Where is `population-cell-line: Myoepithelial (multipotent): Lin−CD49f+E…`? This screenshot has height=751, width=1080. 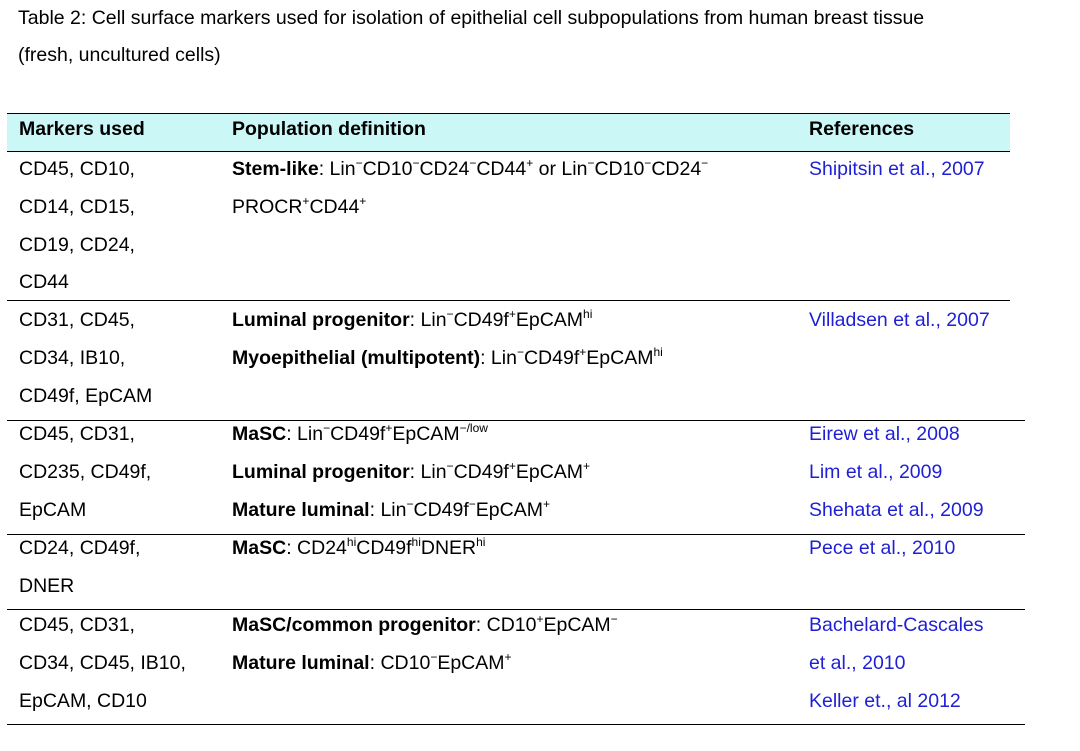
population-cell-line: Myoepithelial (multipotent): Lin−CD49f+E… is located at coordinates (447, 357).